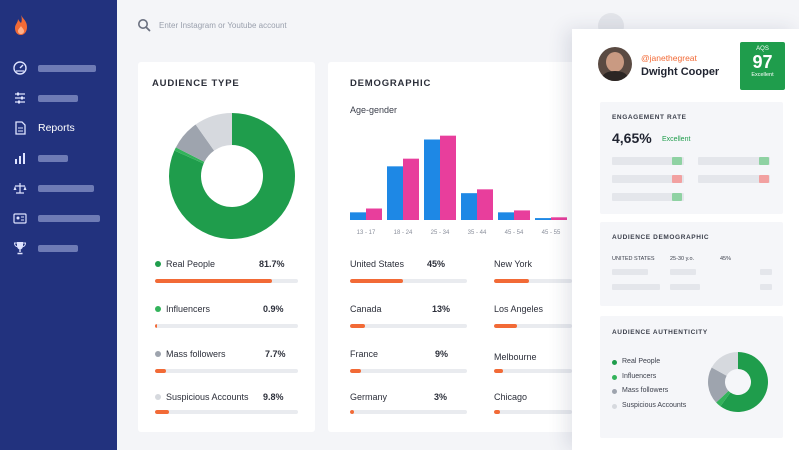  I want to click on engagement-grade: Excellent, so click(676, 139).